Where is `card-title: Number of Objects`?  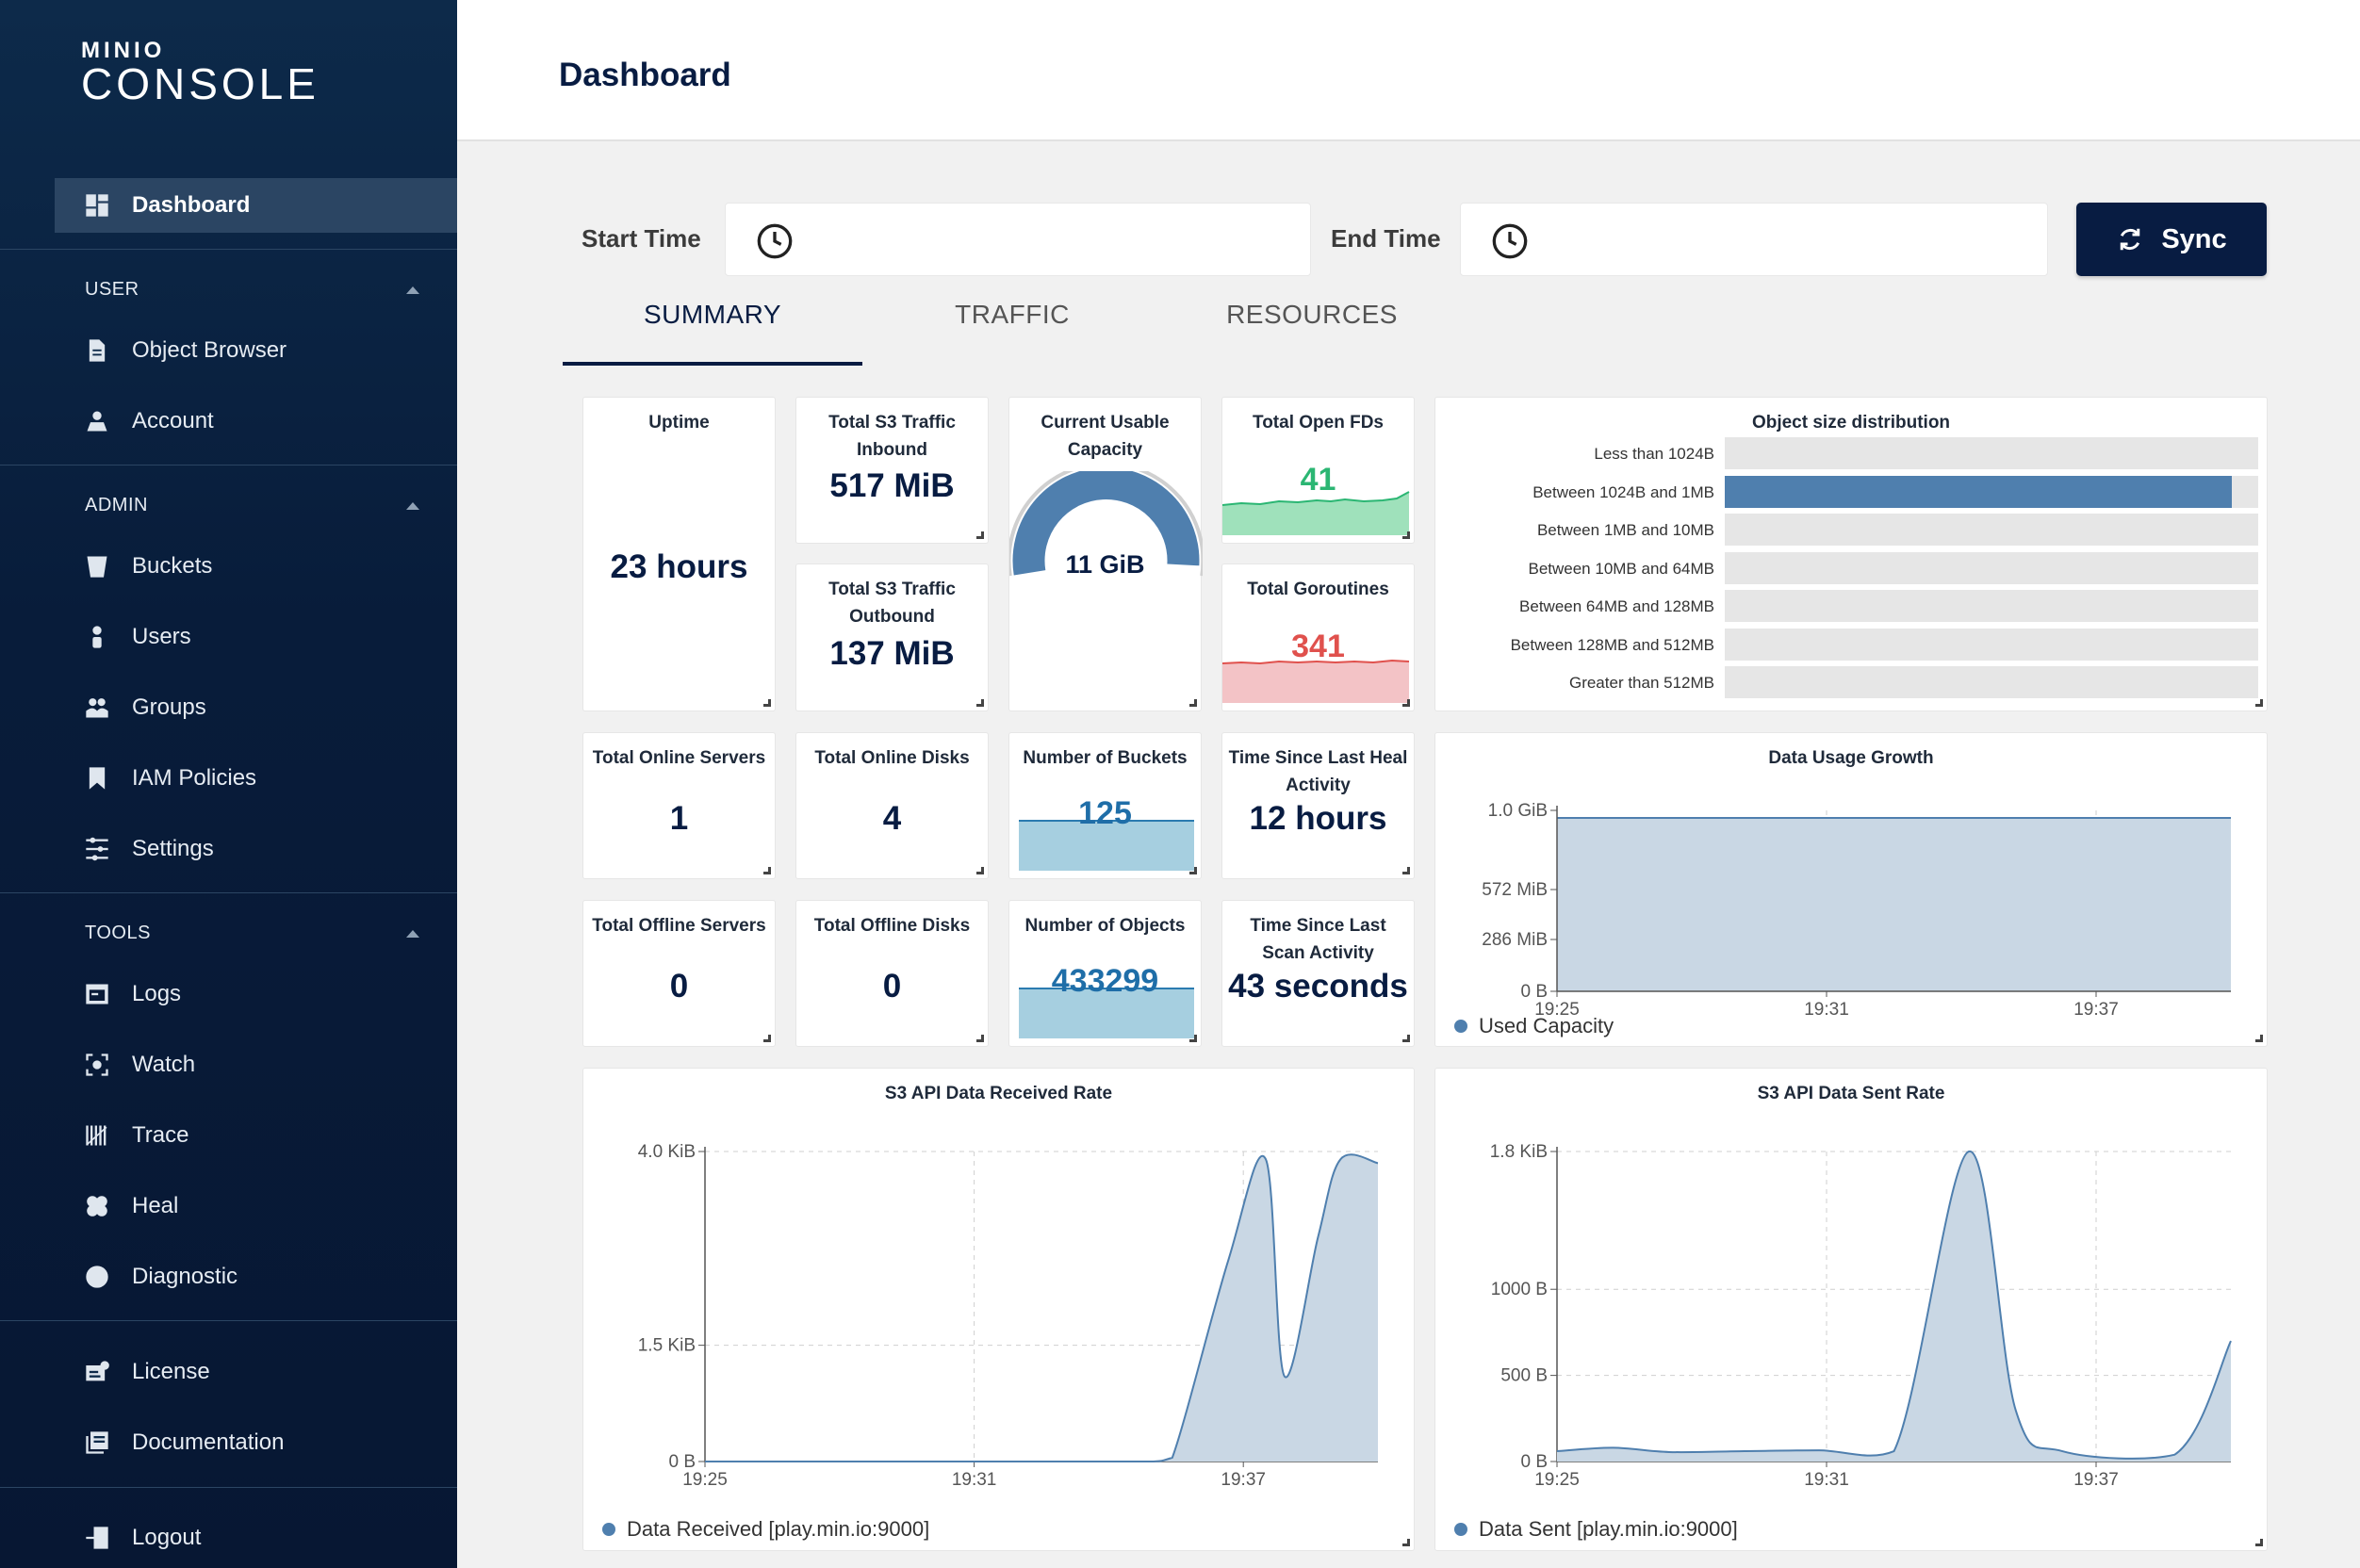
card-title: Number of Objects is located at coordinates (1105, 926).